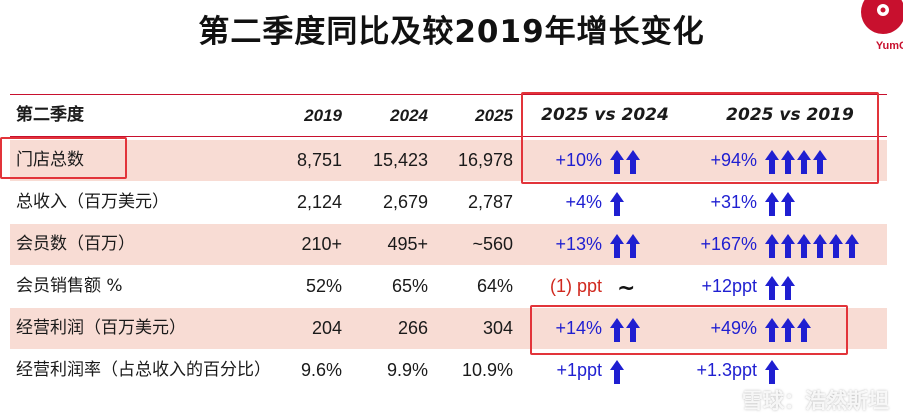 This screenshot has width=903, height=415. Describe the element at coordinates (575, 286) in the screenshot. I see `change-vs-2024: (1) ppt` at that location.